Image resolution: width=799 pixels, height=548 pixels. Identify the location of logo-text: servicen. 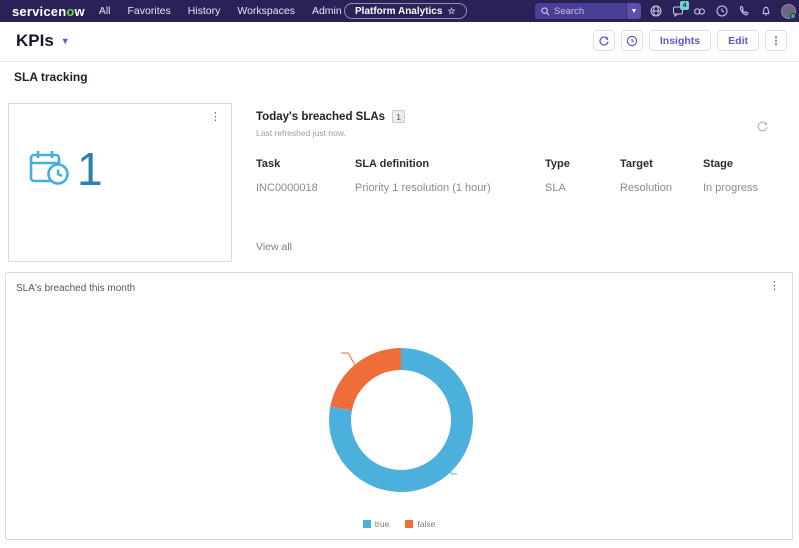
(39, 11).